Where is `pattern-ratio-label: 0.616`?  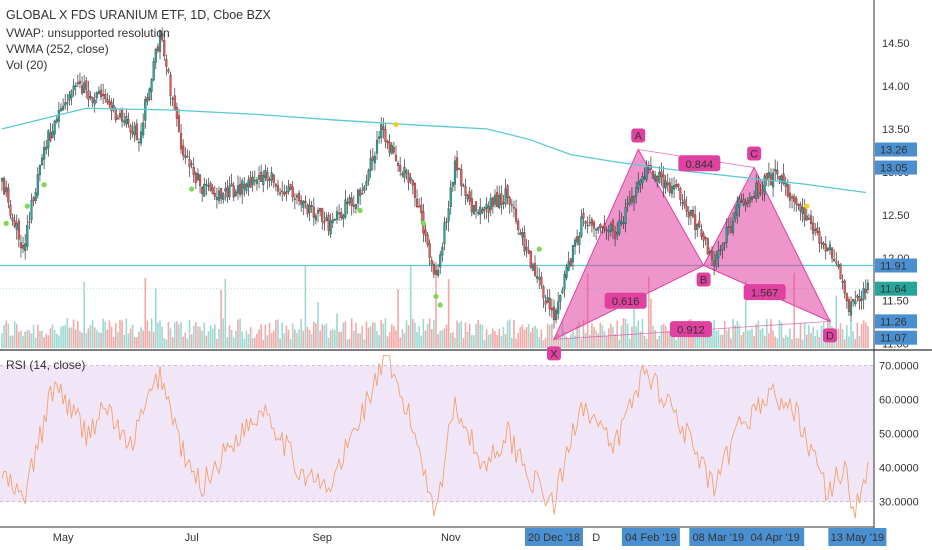 pattern-ratio-label: 0.616 is located at coordinates (626, 302).